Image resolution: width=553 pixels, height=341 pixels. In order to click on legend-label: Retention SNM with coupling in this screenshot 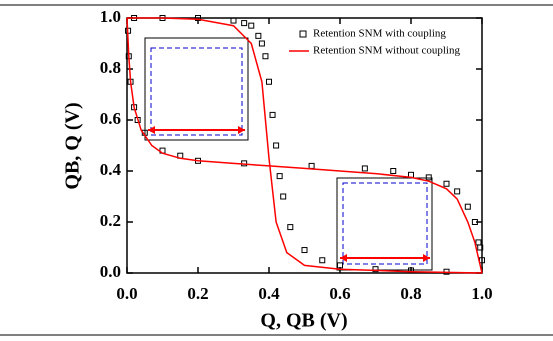, I will do `click(379, 34)`.